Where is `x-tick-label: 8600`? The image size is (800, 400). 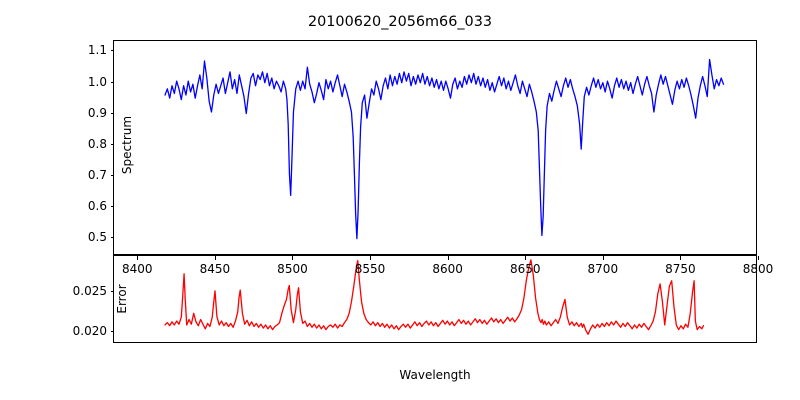
x-tick-label: 8600 is located at coordinates (447, 269).